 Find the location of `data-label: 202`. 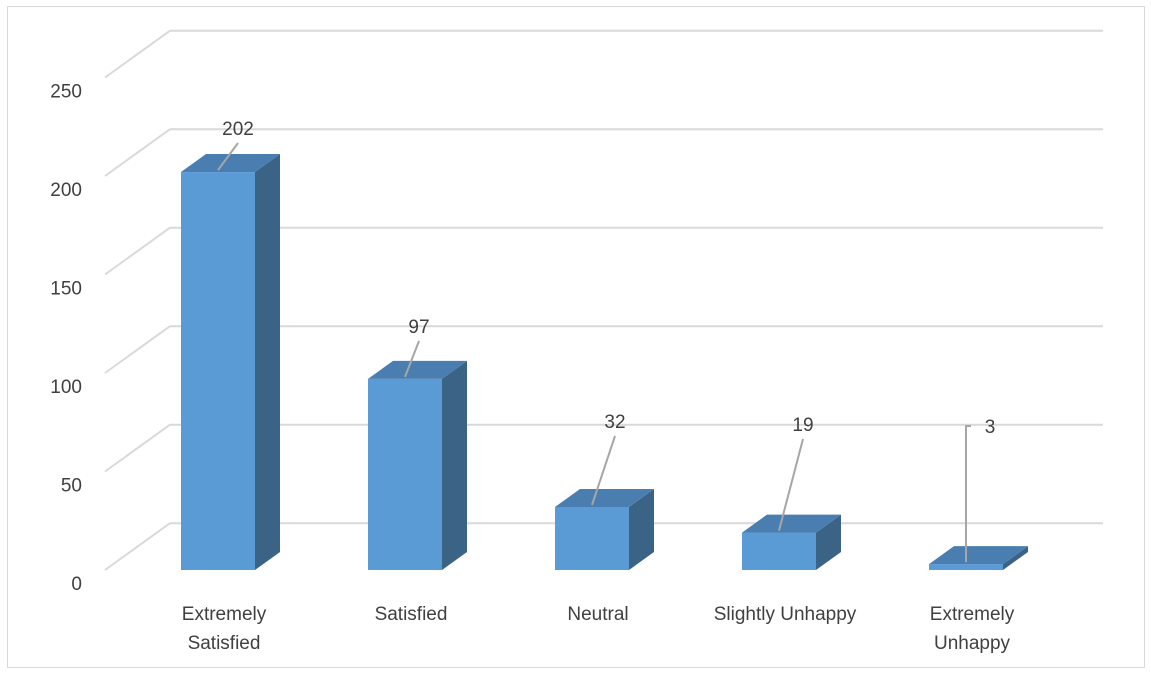

data-label: 202 is located at coordinates (238, 129).